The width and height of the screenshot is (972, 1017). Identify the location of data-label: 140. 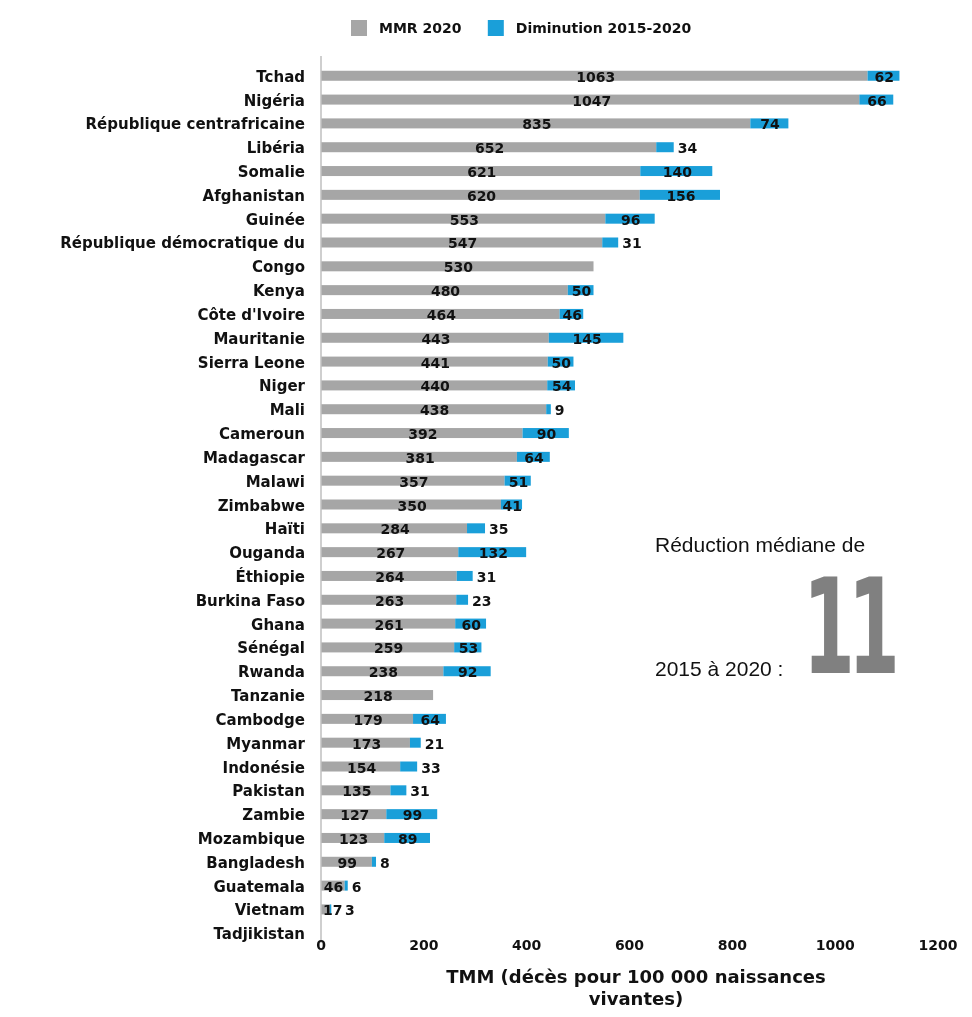
(677, 172).